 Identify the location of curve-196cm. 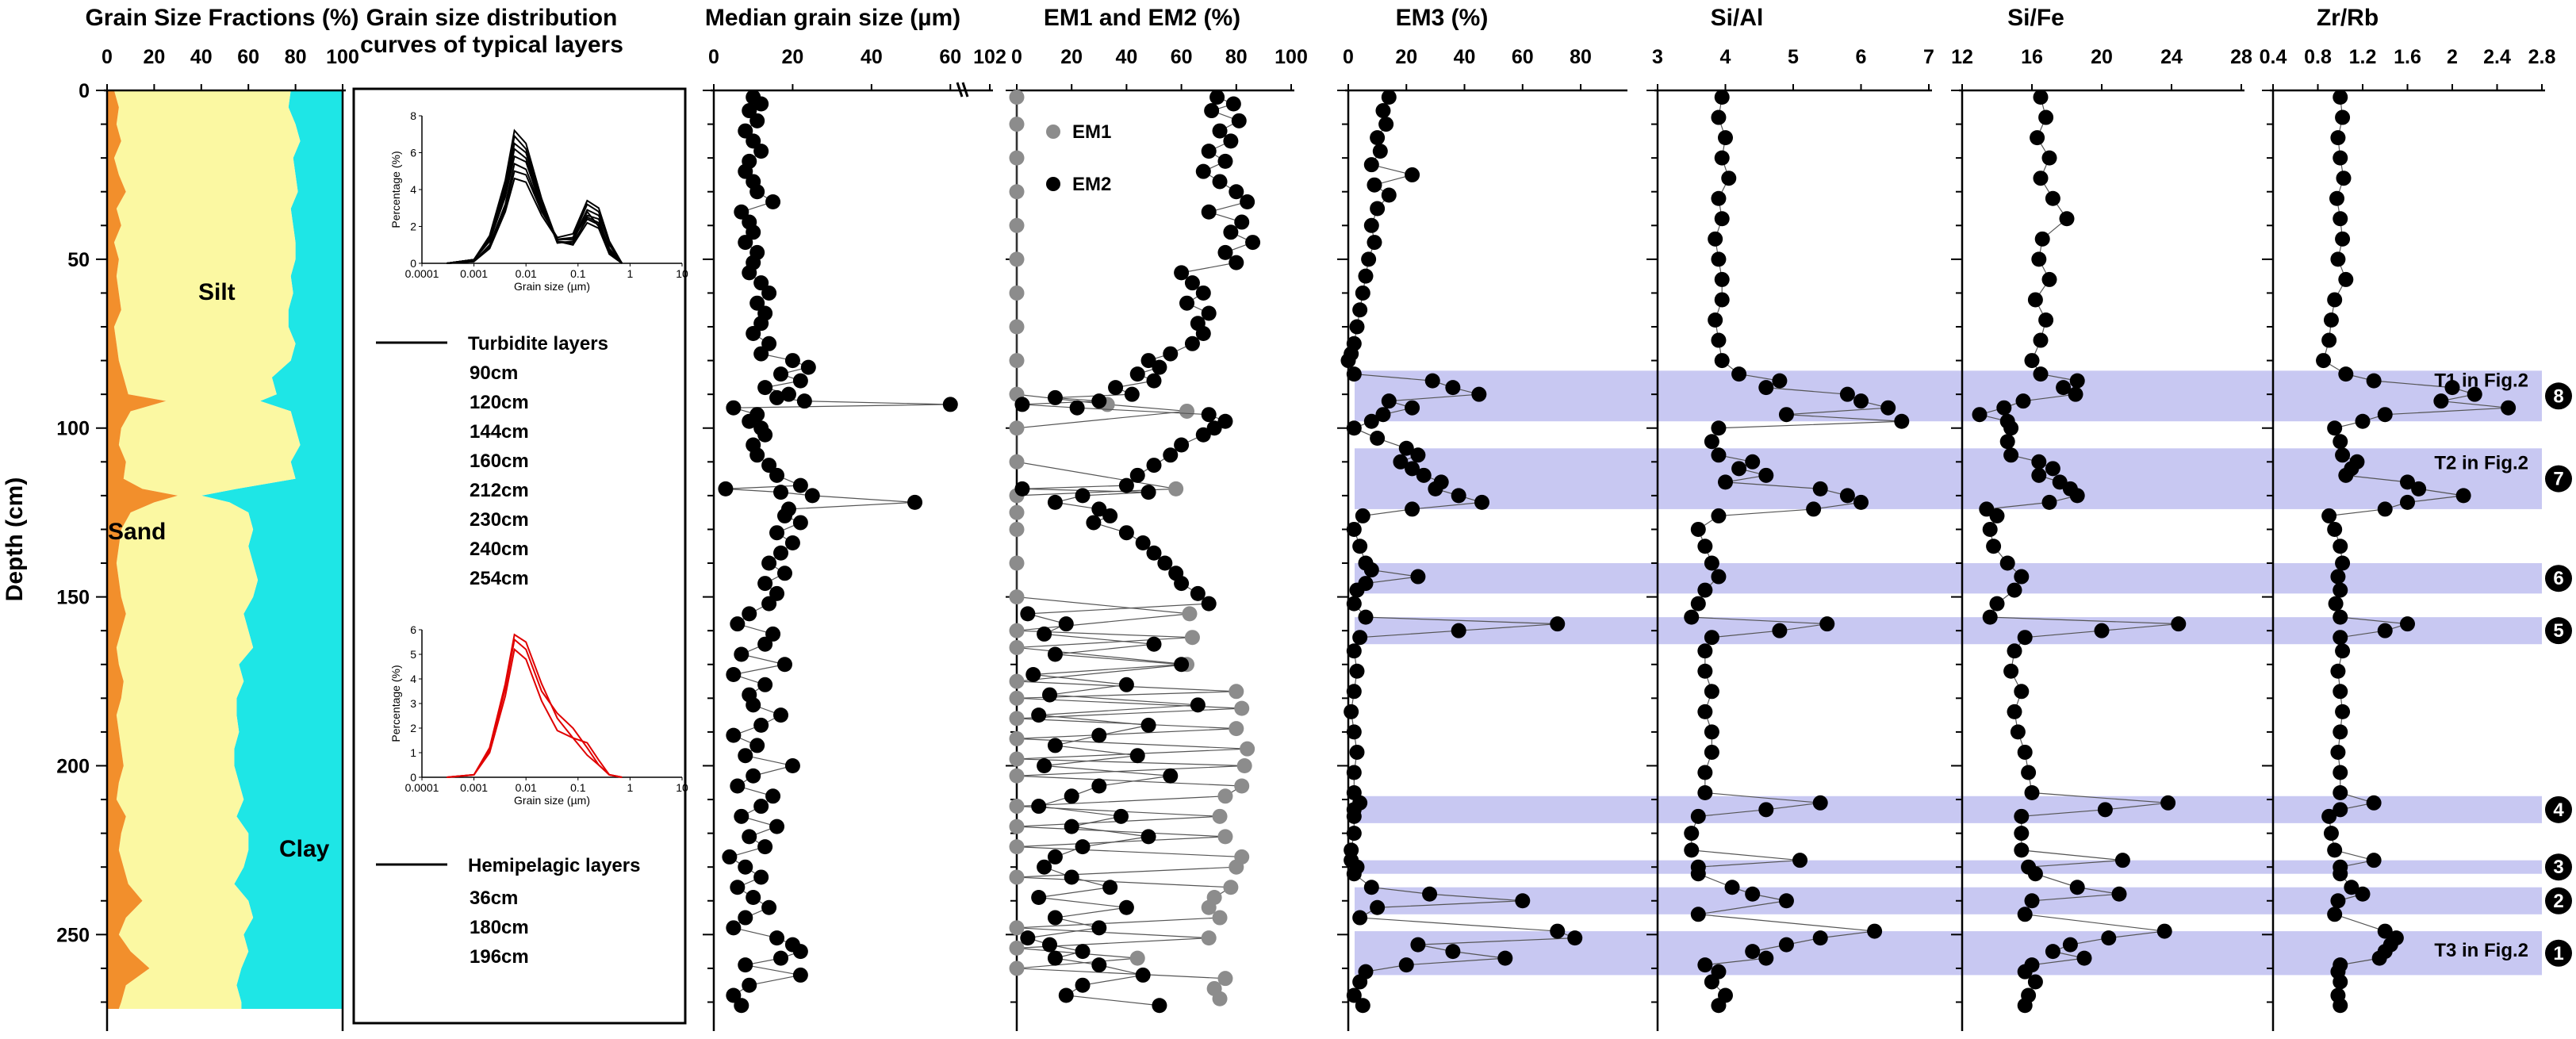
(535, 712).